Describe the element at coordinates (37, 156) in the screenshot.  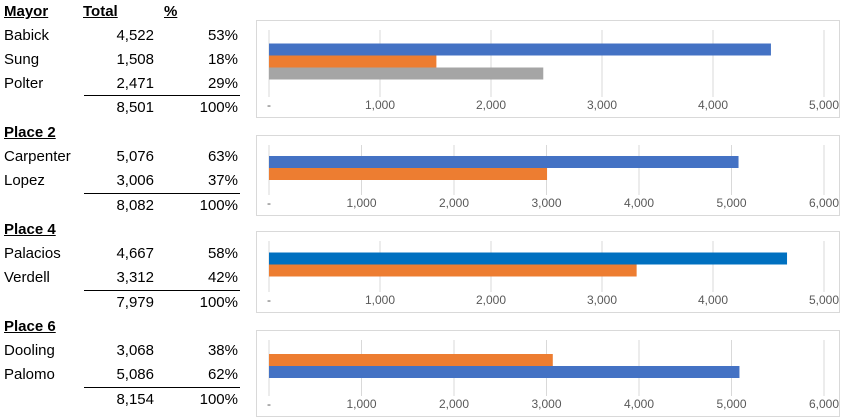
I see `candidate-name: Carpenter` at that location.